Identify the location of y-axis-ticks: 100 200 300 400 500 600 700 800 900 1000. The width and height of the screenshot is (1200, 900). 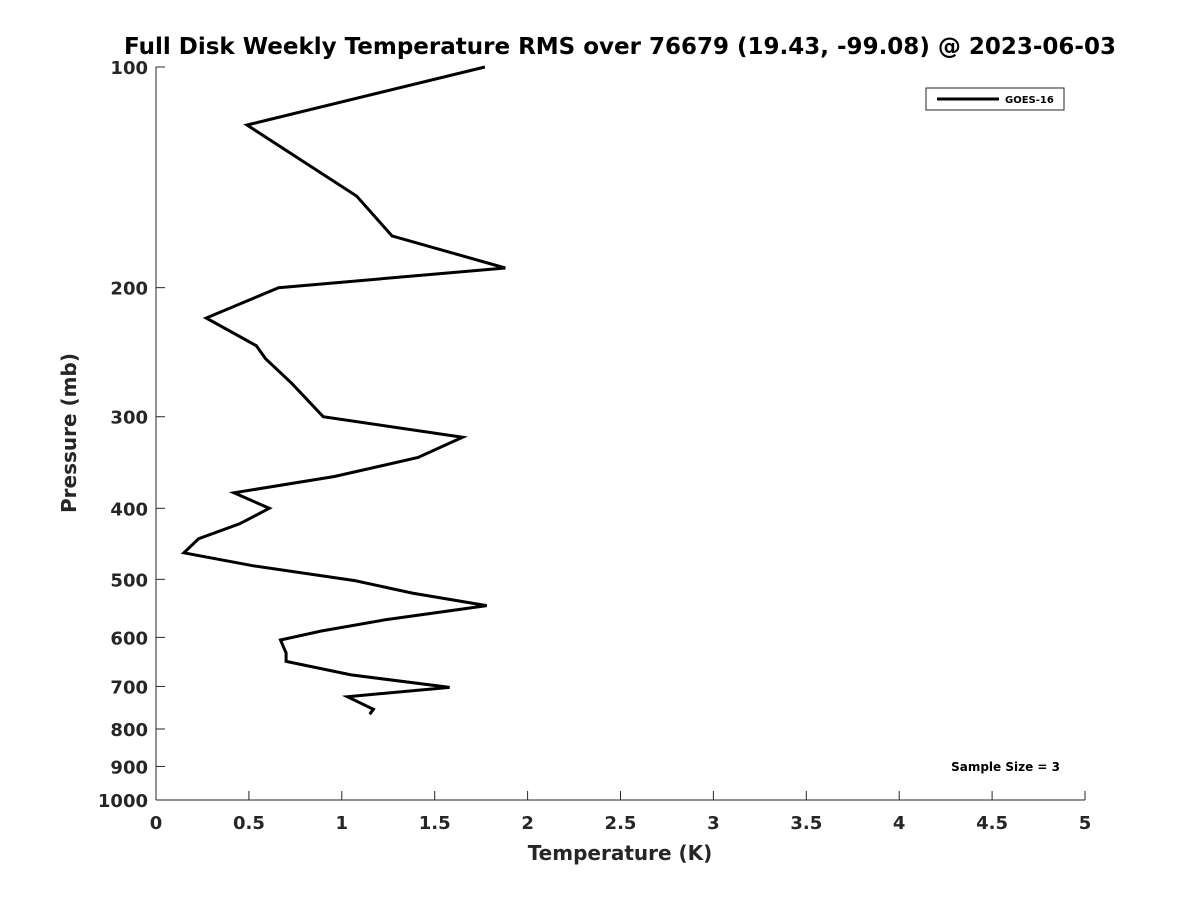
(131, 435).